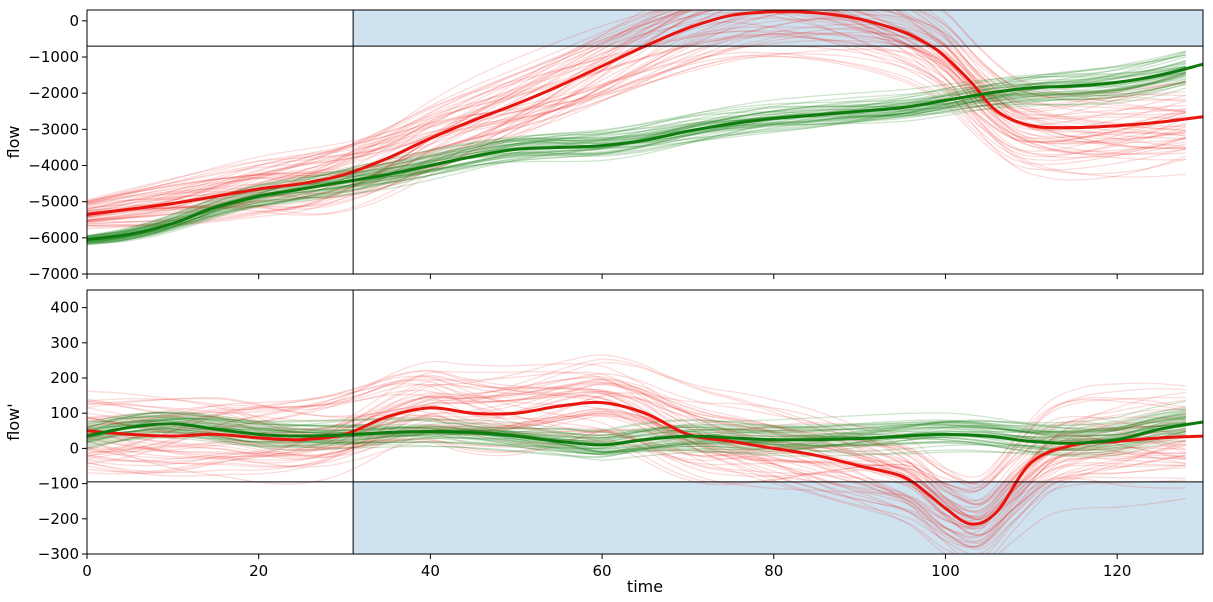 The image size is (1213, 602). Describe the element at coordinates (258, 571) in the screenshot. I see `x-tick-label: 20` at that location.